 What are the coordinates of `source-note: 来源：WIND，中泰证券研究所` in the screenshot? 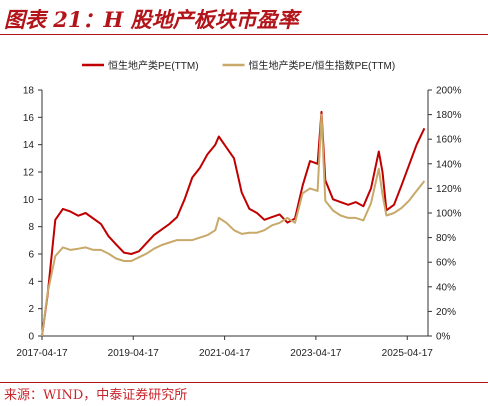 It's located at (96, 395).